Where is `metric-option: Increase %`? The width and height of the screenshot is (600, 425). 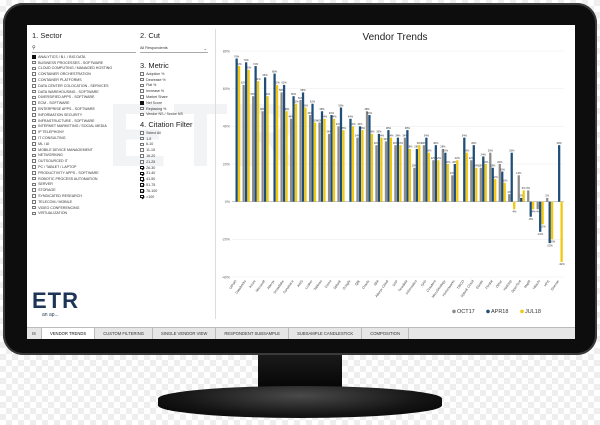
metric-option: Increase % is located at coordinates (175, 91).